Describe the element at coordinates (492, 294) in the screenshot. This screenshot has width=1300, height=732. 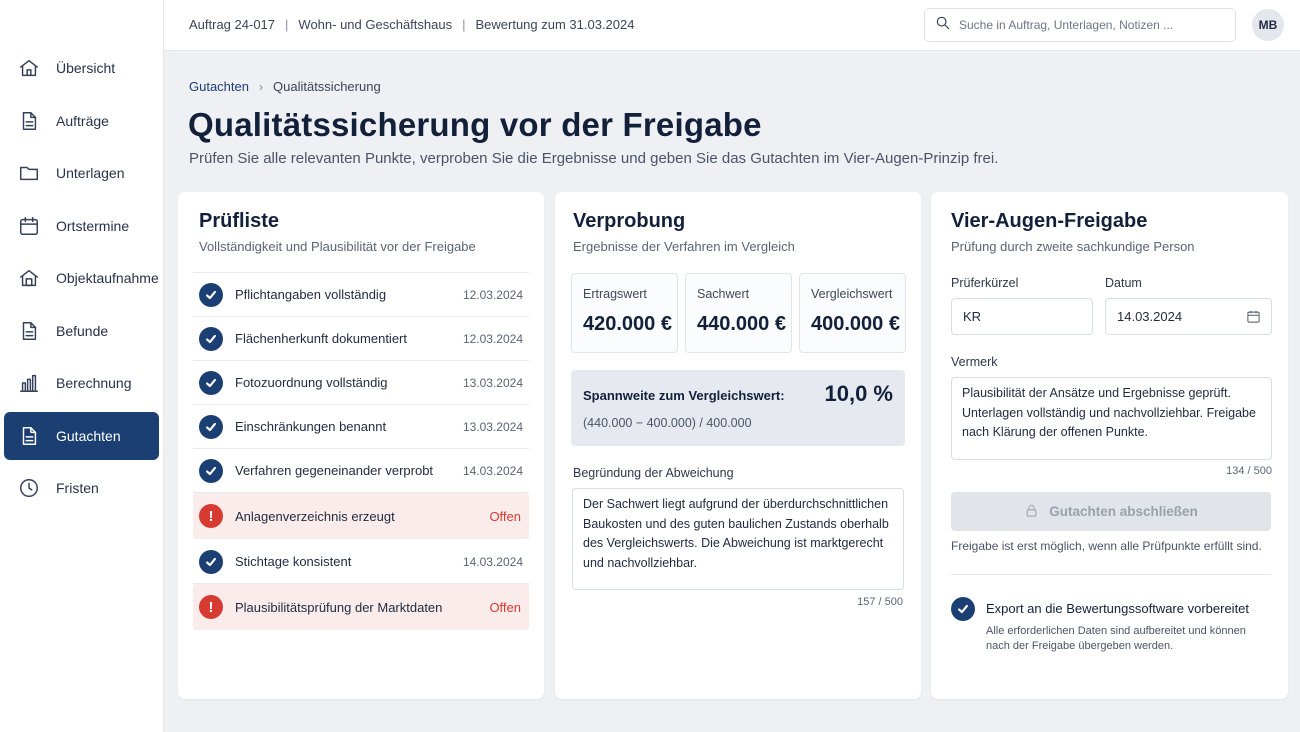
I see `checklist-item-date: 12.03.2024` at that location.